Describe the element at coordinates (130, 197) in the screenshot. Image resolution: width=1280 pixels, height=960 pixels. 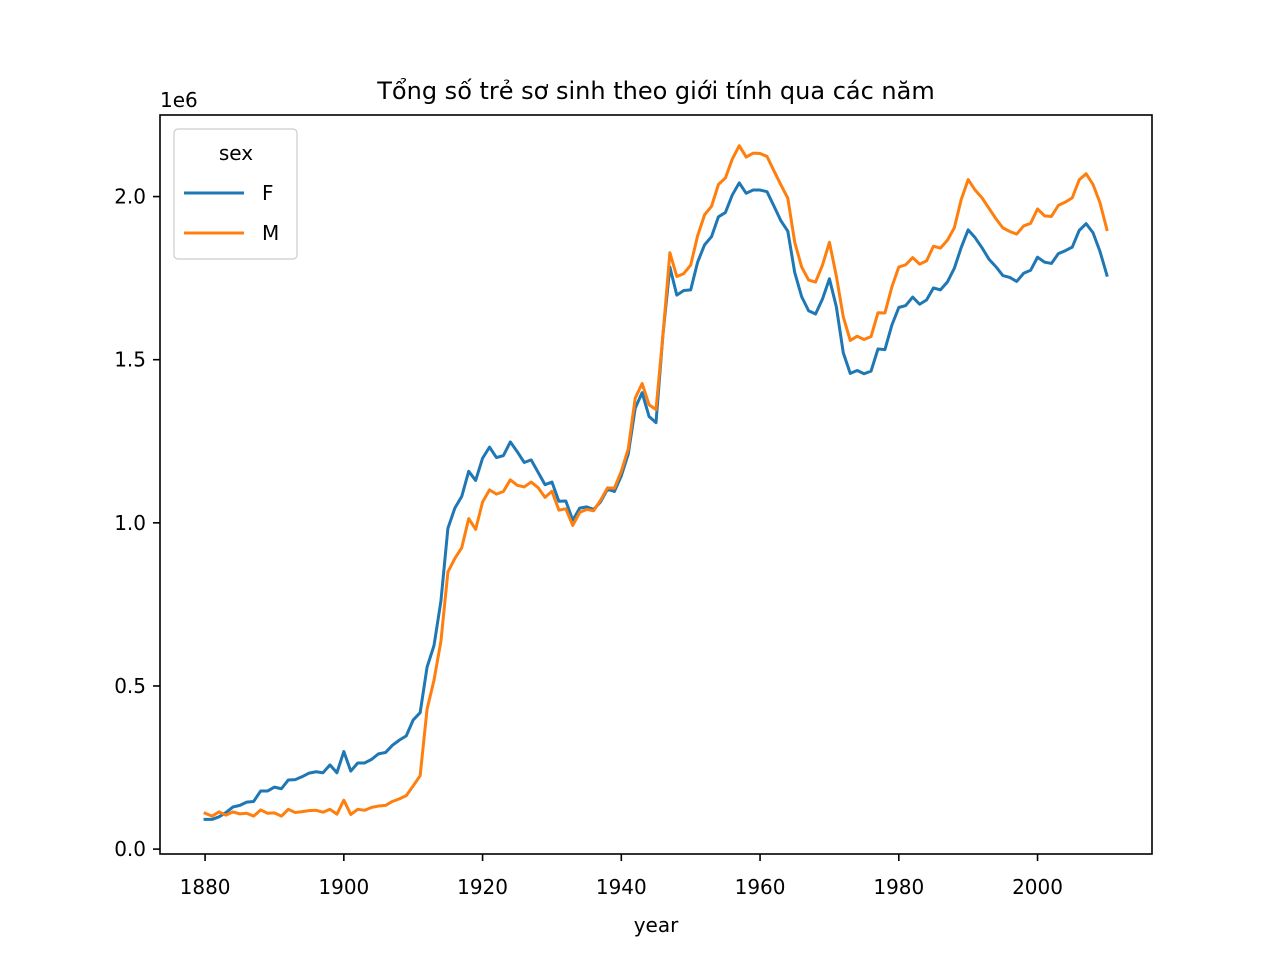
I see `y-tick-label: 2.0` at that location.